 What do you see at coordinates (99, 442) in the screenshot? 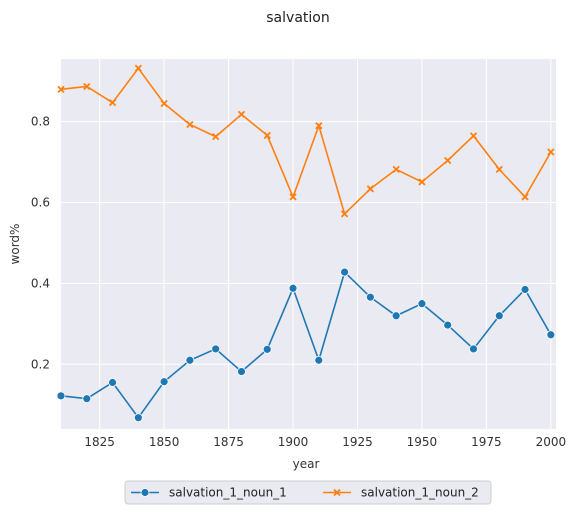
I see `x-tick-label: 1825` at bounding box center [99, 442].